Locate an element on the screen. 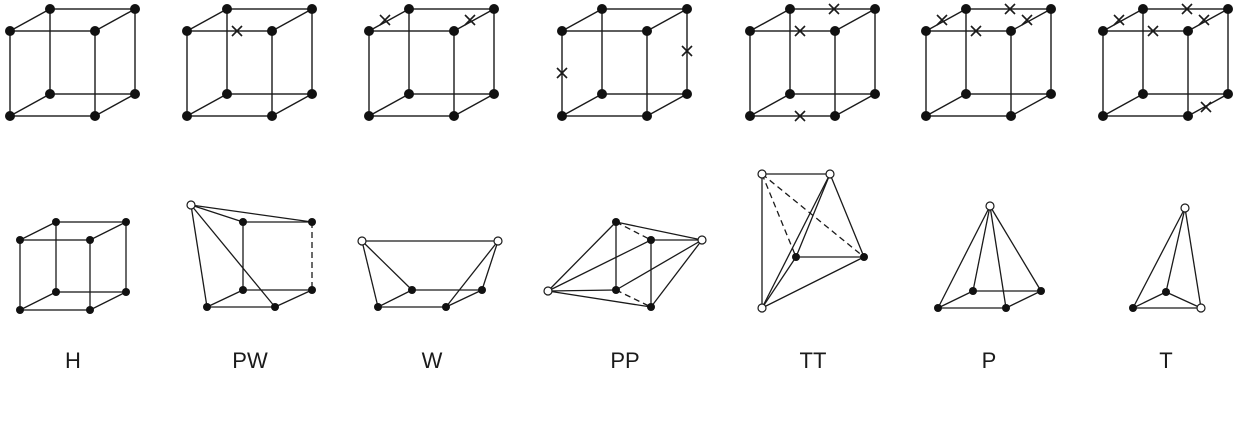  label-pw: PW is located at coordinates (250, 360).